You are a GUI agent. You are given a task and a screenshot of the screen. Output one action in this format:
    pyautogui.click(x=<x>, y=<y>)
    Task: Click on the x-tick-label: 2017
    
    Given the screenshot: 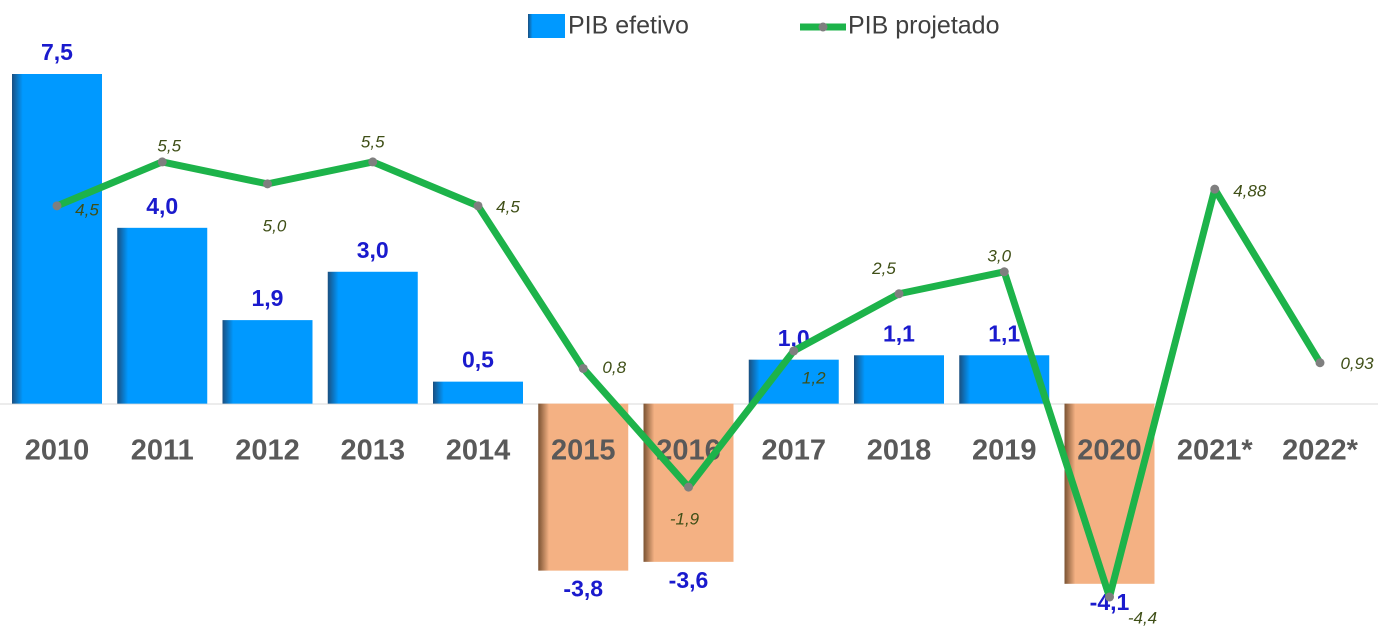 What is the action you would take?
    pyautogui.click(x=793, y=451)
    